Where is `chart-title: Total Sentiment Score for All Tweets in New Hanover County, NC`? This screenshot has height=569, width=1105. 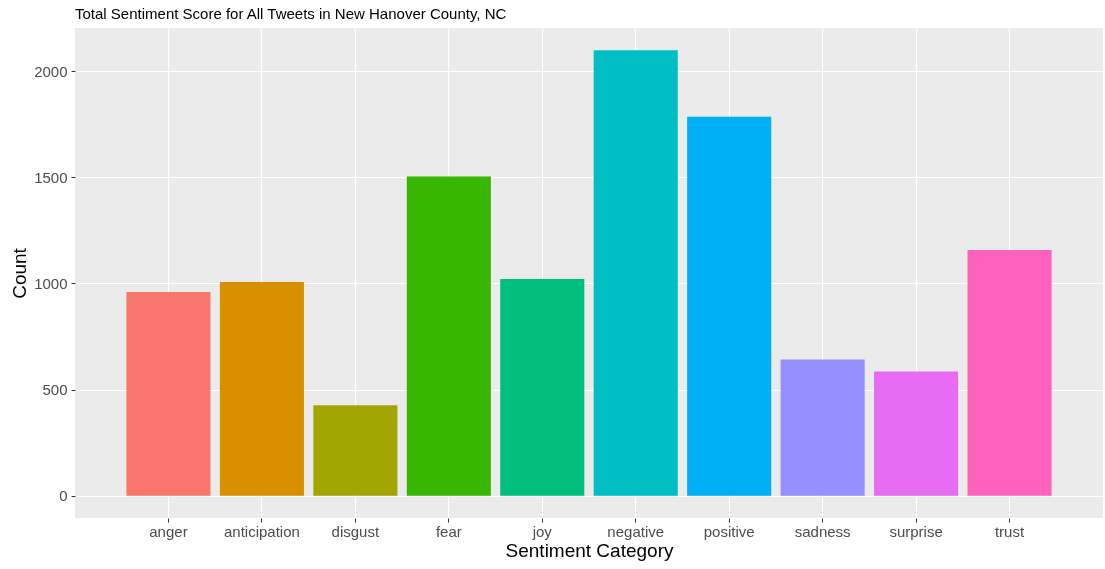
chart-title: Total Sentiment Score for All Tweets in New Hanover County, NC is located at coordinates (291, 13).